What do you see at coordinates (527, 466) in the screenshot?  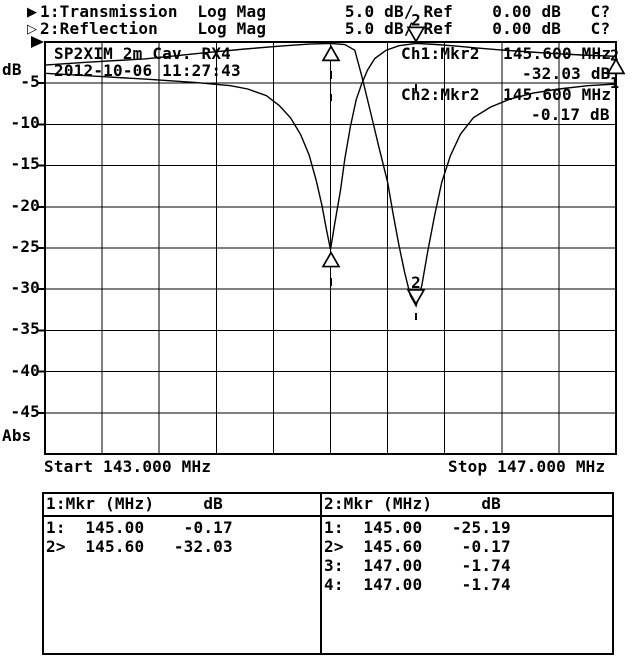 I see `x-axis-stop-label: Stop 147.000 MHz` at bounding box center [527, 466].